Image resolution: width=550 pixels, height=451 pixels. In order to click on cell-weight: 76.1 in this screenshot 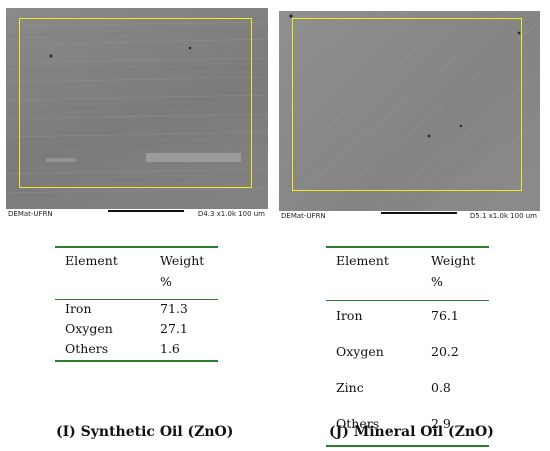, I will do `click(445, 315)`.